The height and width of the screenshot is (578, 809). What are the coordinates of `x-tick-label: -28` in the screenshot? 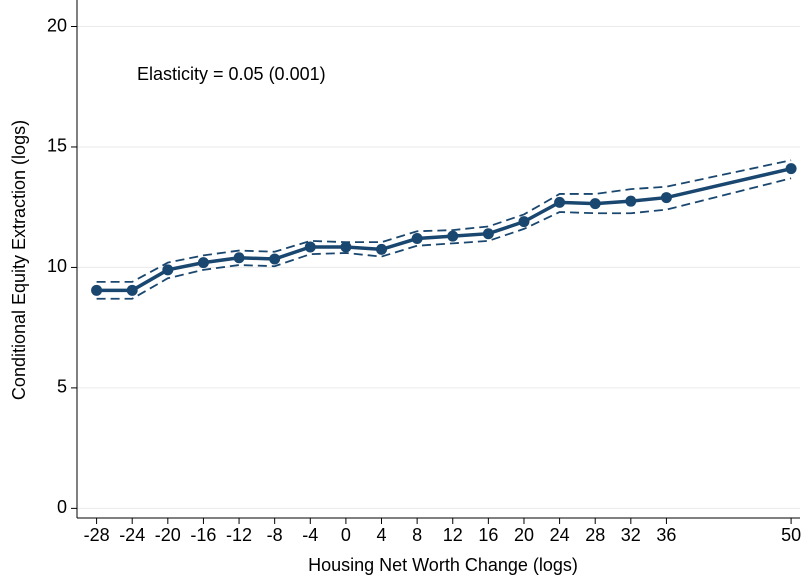 It's located at (97, 535).